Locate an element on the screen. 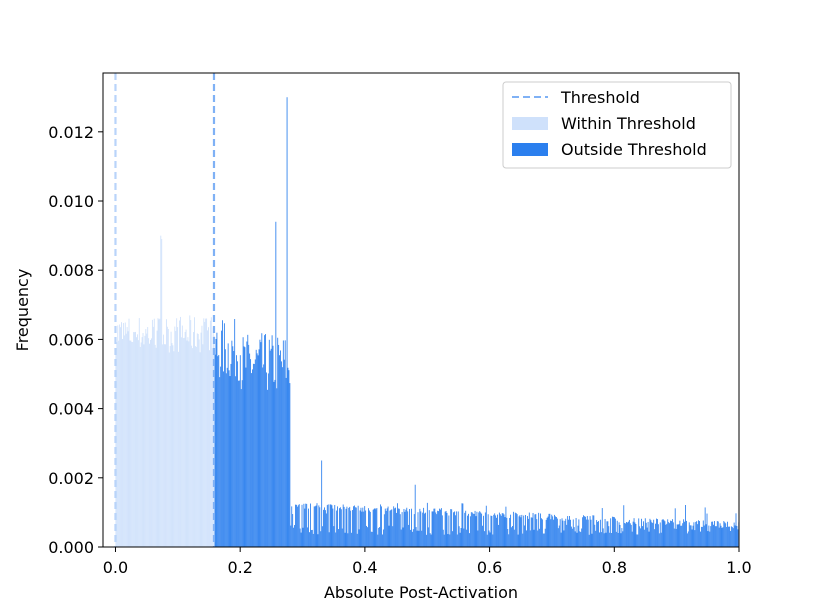 This screenshot has width=822, height=616. x-tick-label: 1.0 is located at coordinates (738, 567).